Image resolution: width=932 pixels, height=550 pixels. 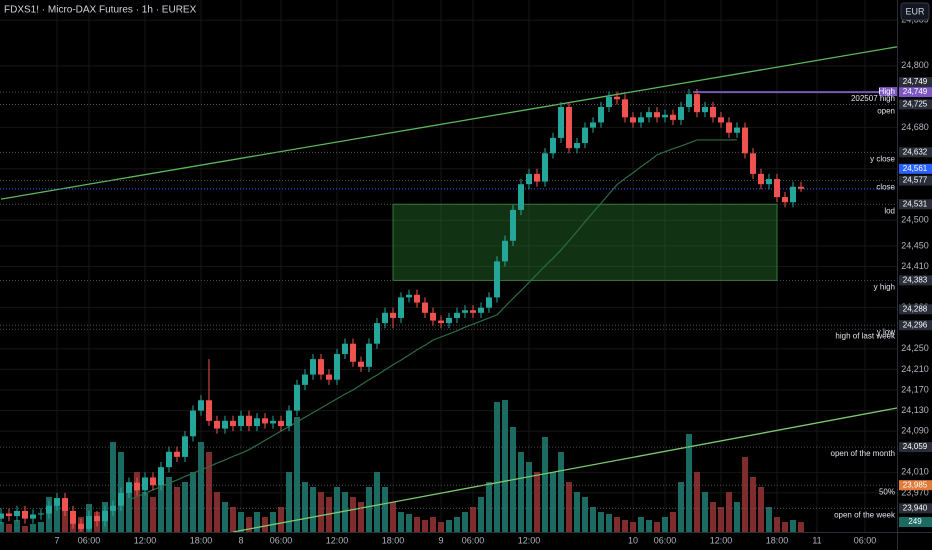 I want to click on level-price-tag: 24,296, so click(x=915, y=324).